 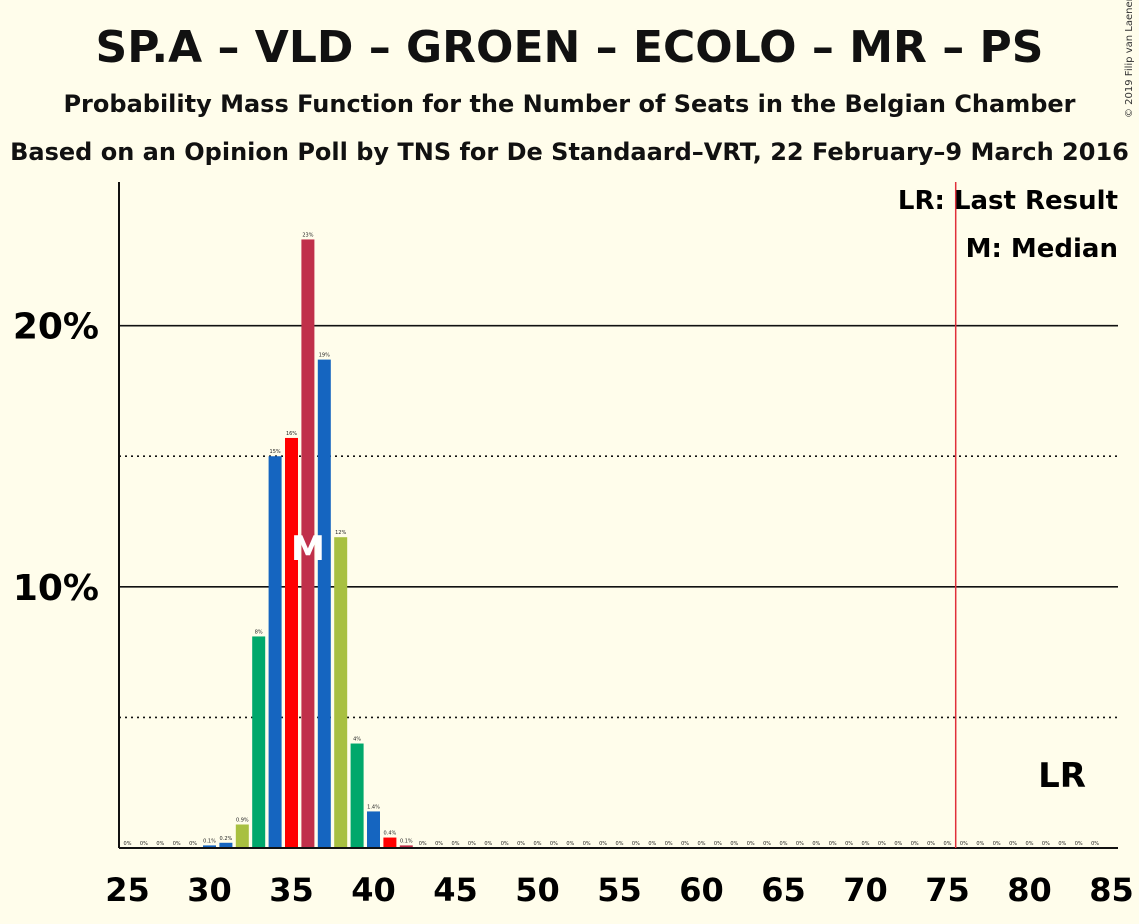 I want to click on x-tick-label: 55, so click(x=619, y=890).